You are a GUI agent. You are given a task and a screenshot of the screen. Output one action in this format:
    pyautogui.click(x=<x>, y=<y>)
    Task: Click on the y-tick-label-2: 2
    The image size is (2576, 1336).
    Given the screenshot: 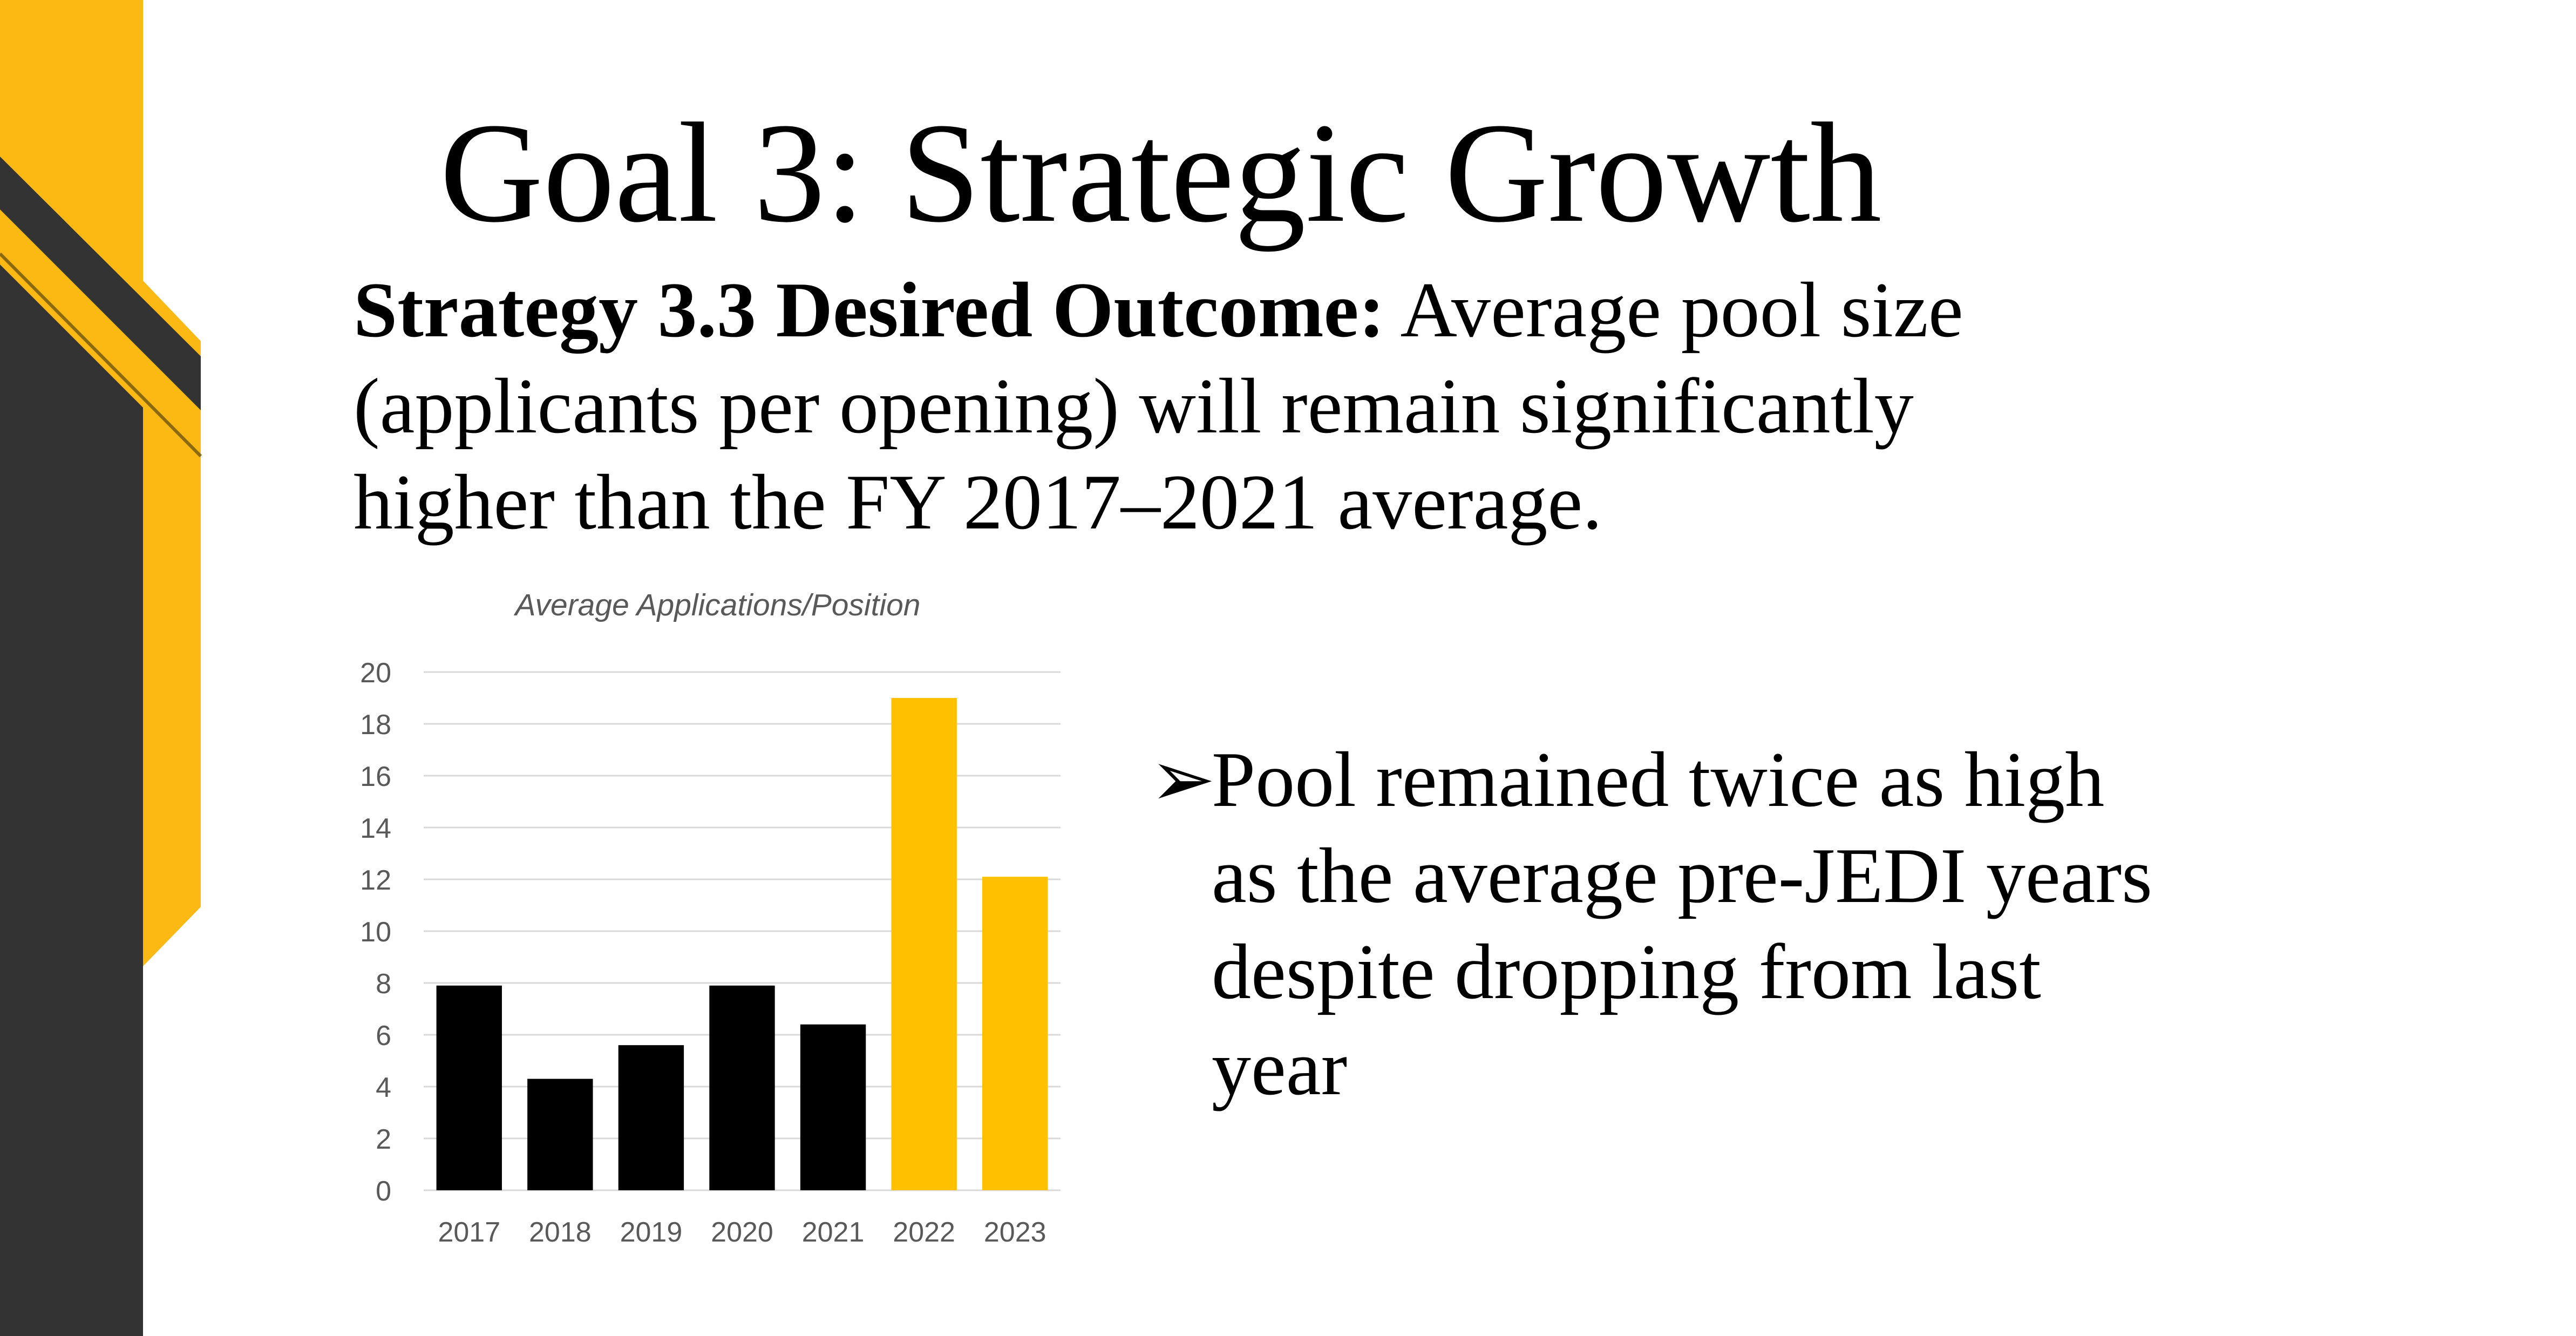 What is the action you would take?
    pyautogui.click(x=383, y=1139)
    